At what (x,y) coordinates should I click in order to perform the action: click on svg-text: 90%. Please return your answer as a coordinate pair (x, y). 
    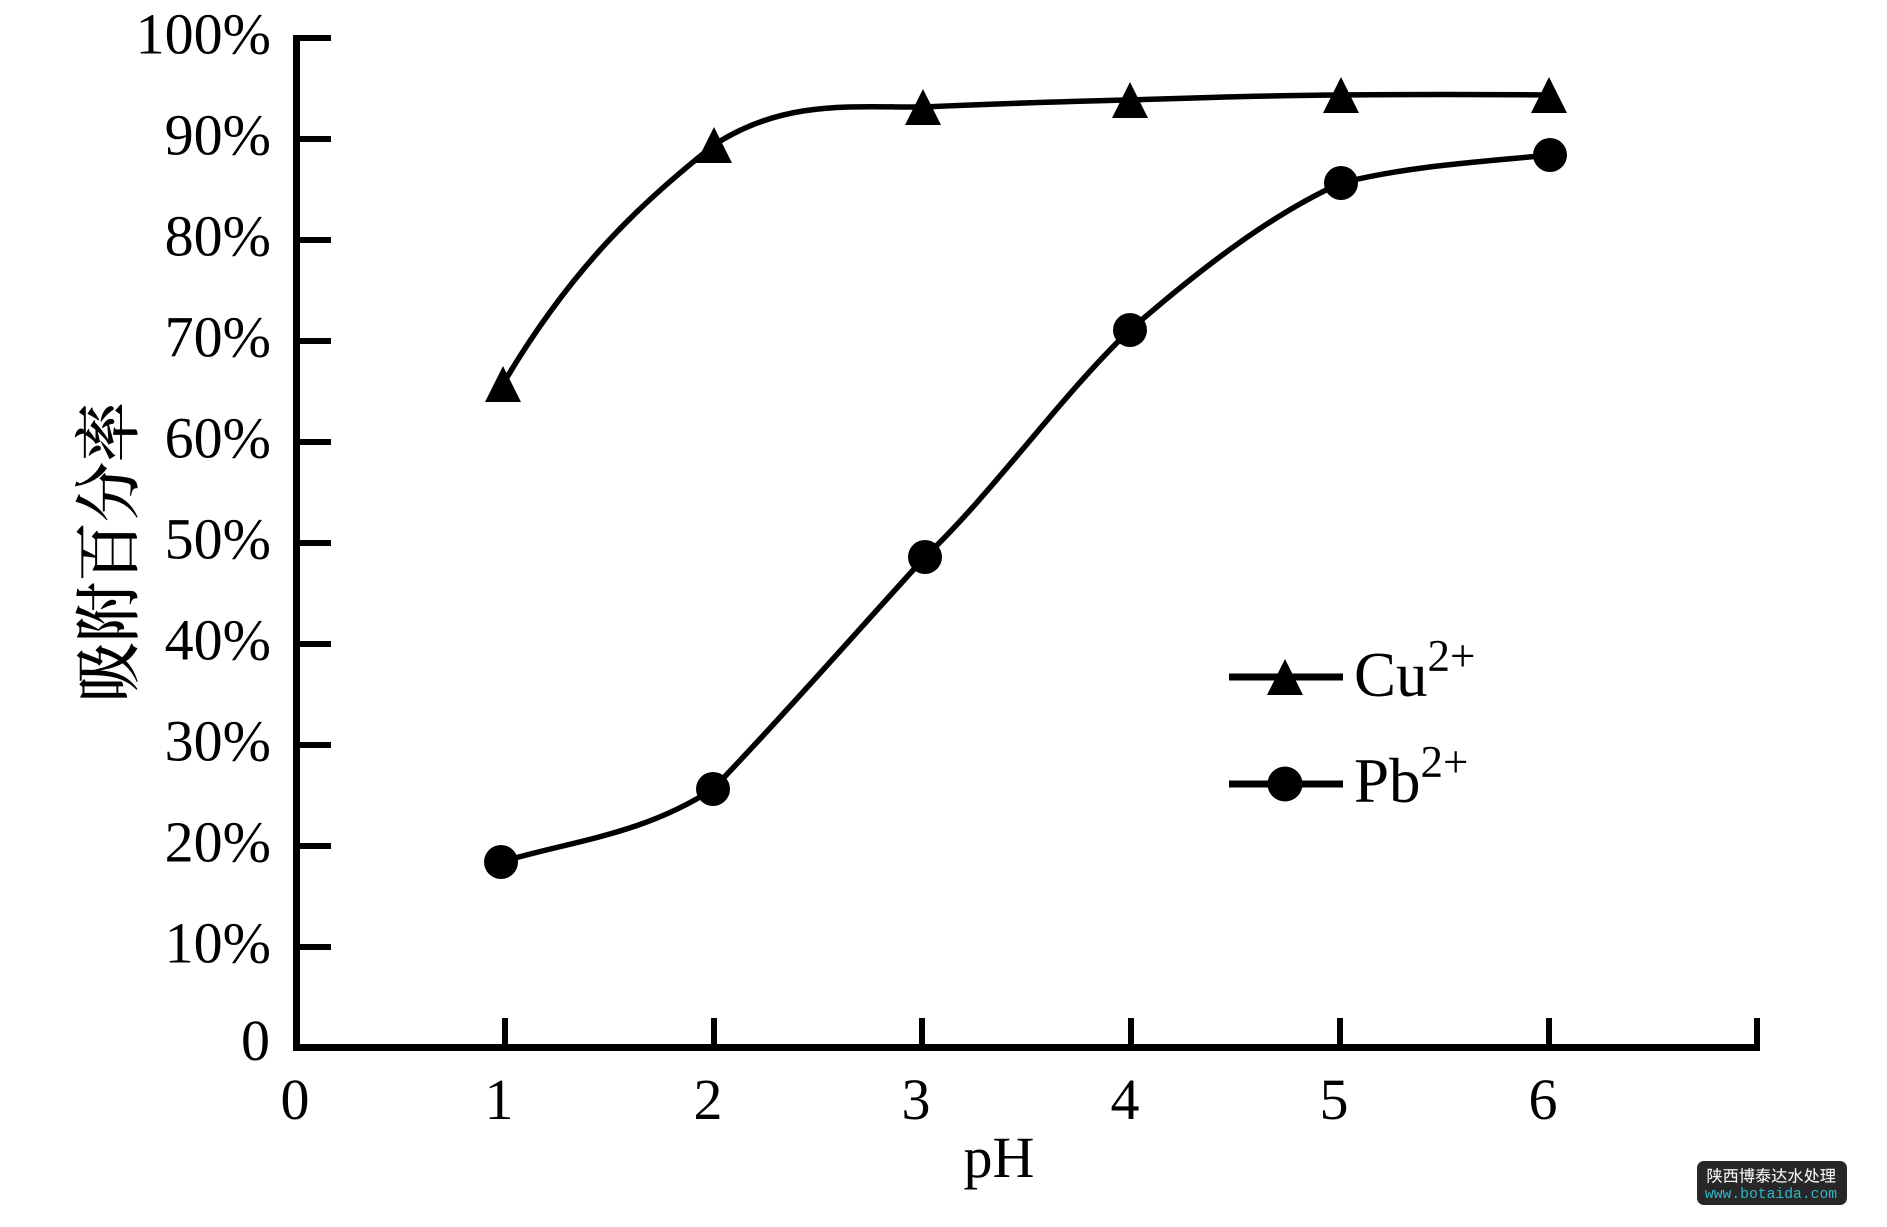
    Looking at the image, I should click on (218, 135).